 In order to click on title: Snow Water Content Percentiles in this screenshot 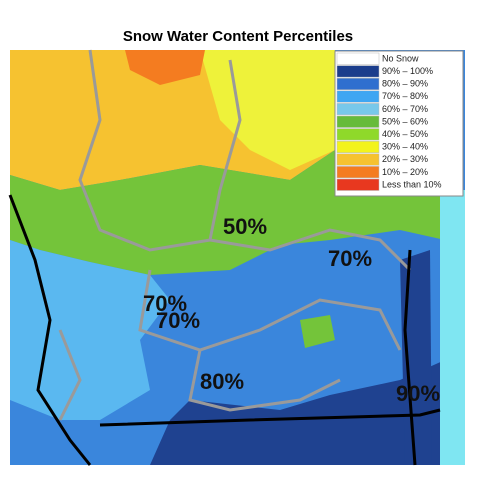, I will do `click(238, 36)`.